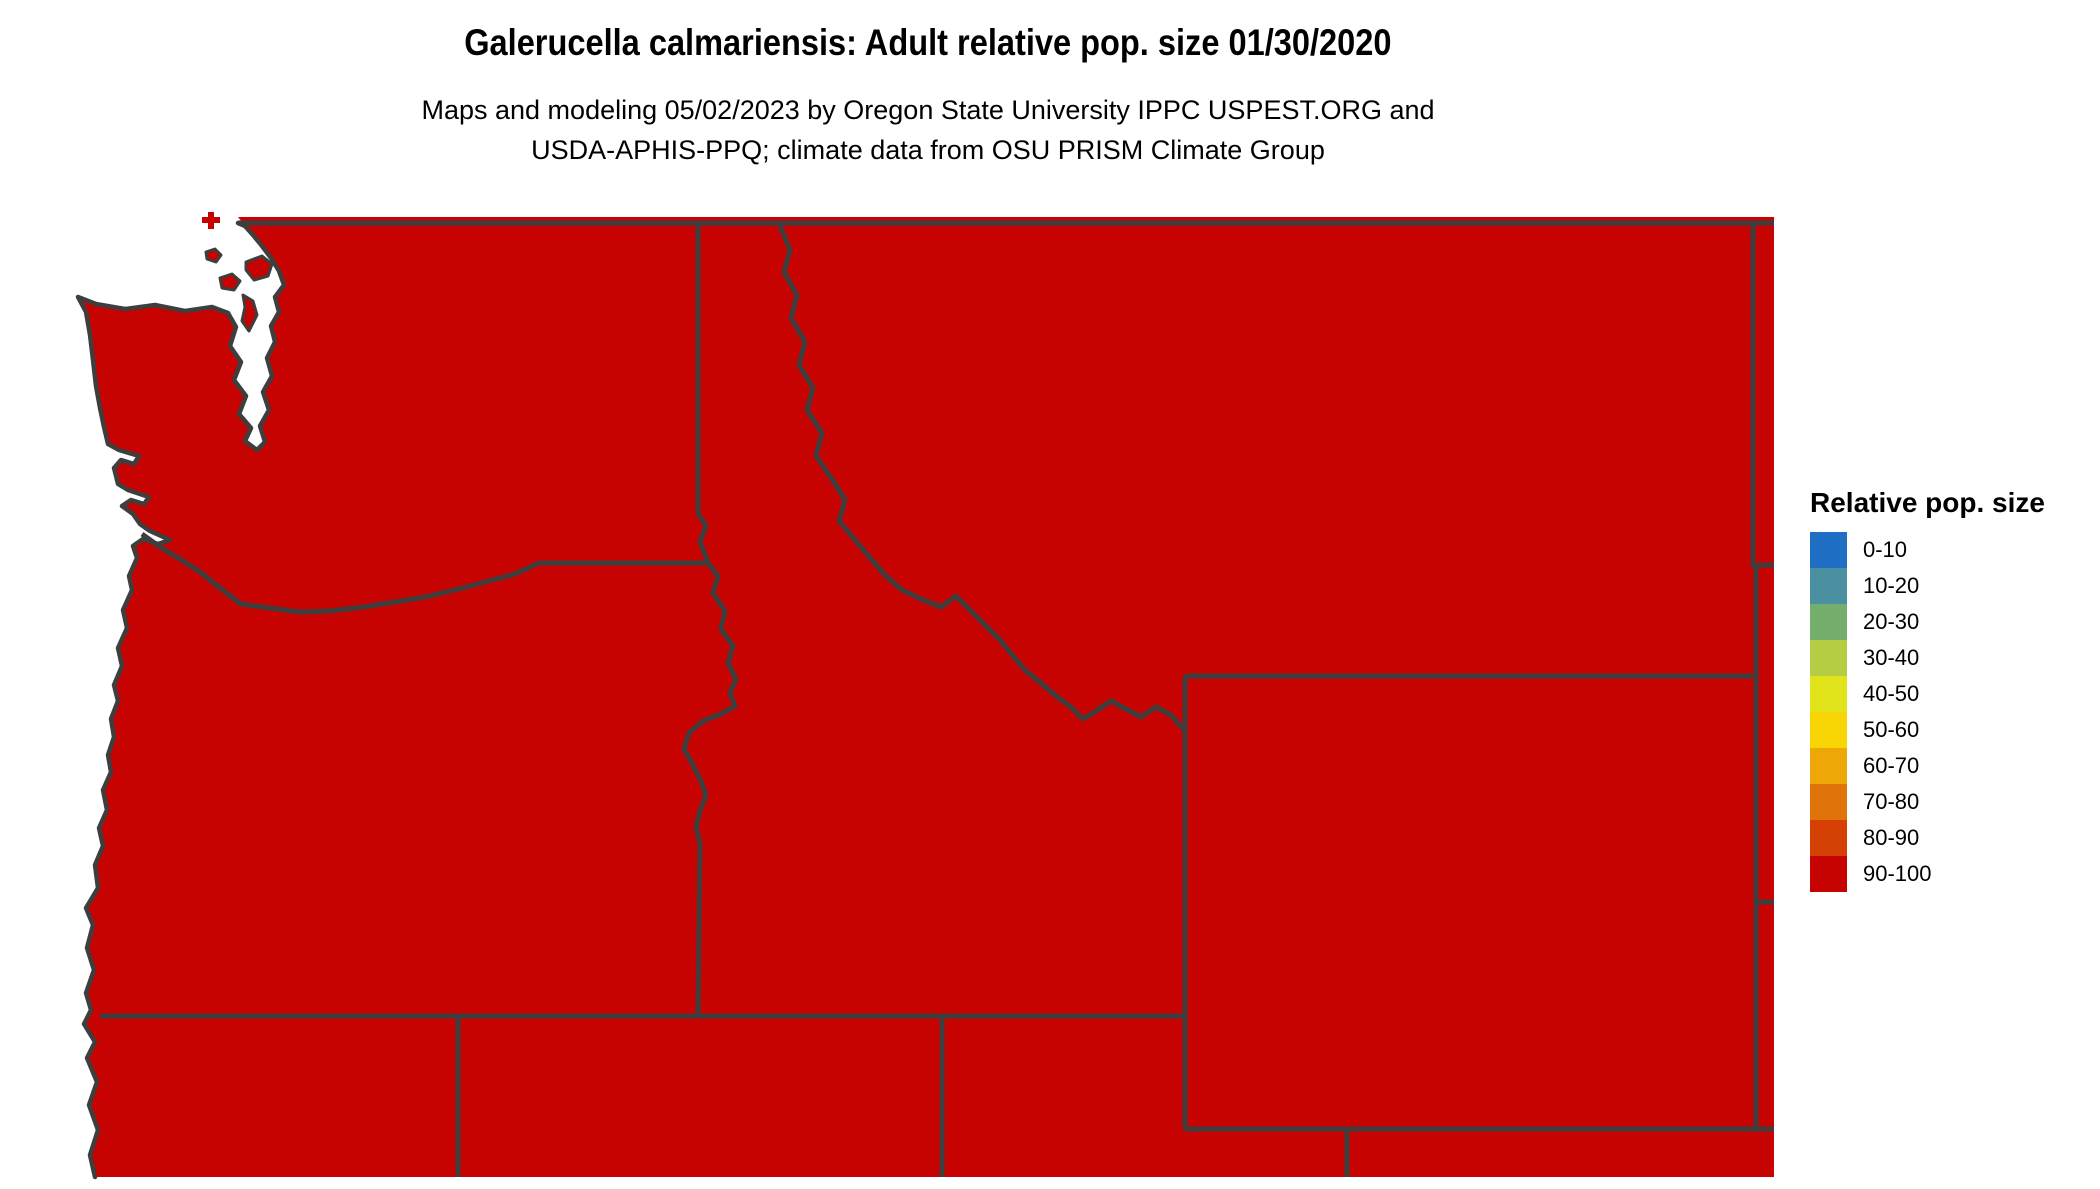 The width and height of the screenshot is (2100, 1189). What do you see at coordinates (1891, 837) in the screenshot?
I see `legend-label: 80-90` at bounding box center [1891, 837].